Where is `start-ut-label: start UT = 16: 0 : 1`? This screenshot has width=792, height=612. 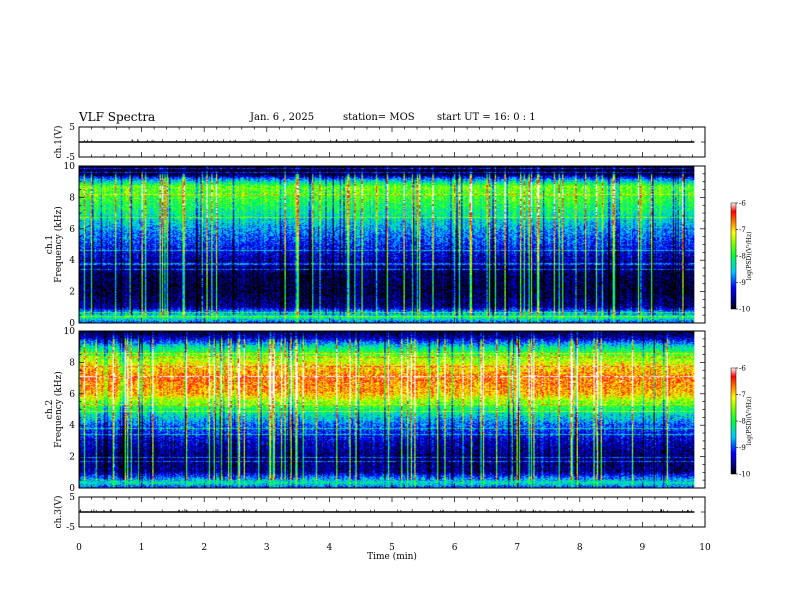
start-ut-label: start UT = 16: 0 : 1 is located at coordinates (486, 117).